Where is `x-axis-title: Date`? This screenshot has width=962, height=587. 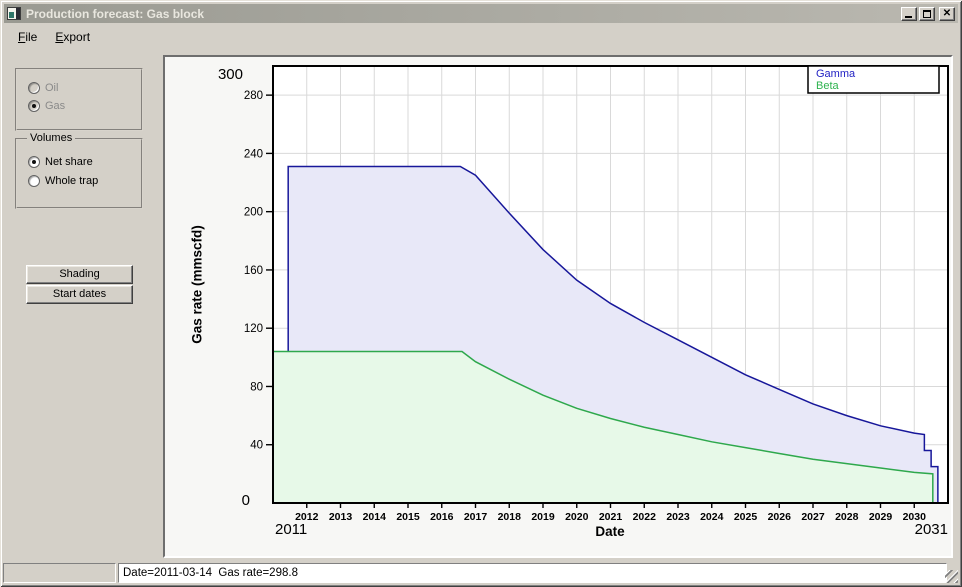 x-axis-title: Date is located at coordinates (610, 531).